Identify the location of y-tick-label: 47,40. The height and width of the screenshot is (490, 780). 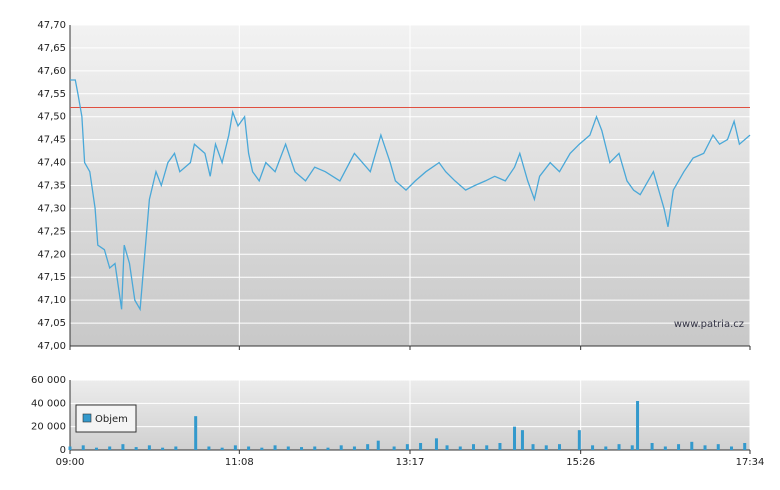
(51, 163).